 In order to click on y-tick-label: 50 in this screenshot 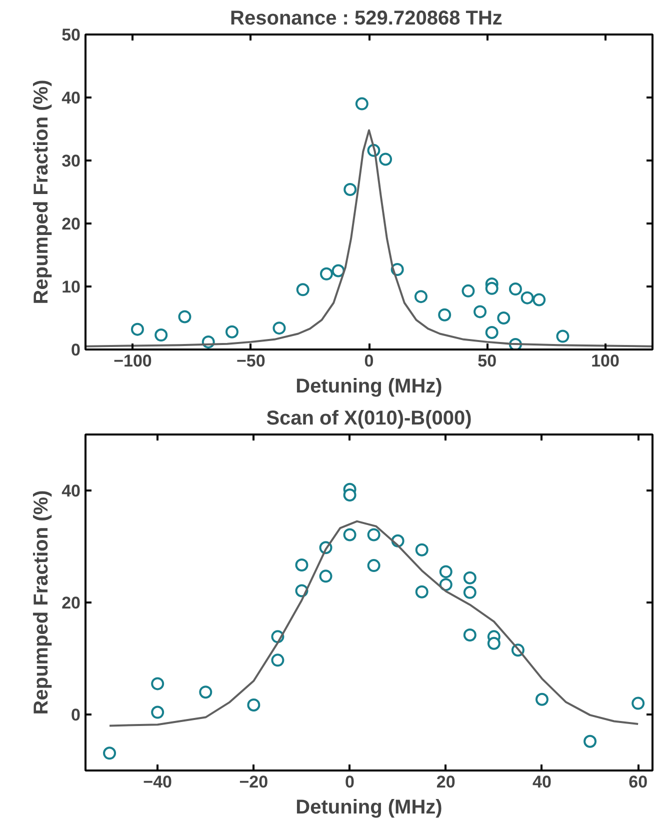, I will do `click(71, 35)`.